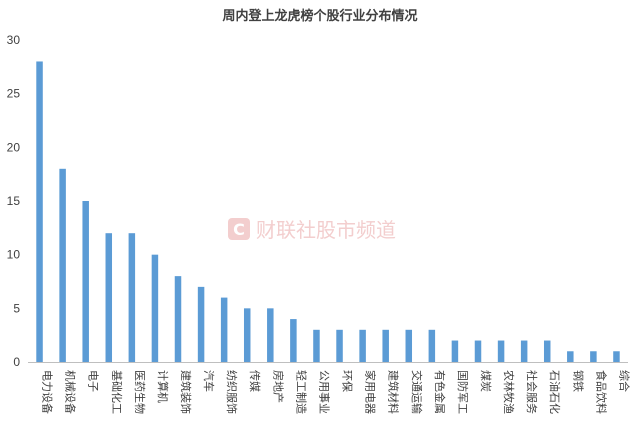 The height and width of the screenshot is (424, 640). Describe the element at coordinates (16, 308) in the screenshot. I see `y-tick-label: 5` at that location.